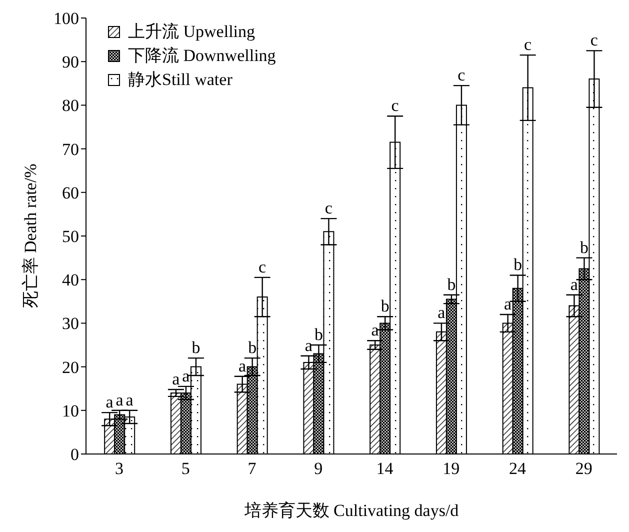 The width and height of the screenshot is (629, 532). What do you see at coordinates (70, 149) in the screenshot?
I see `y-tick-label: 70` at bounding box center [70, 149].